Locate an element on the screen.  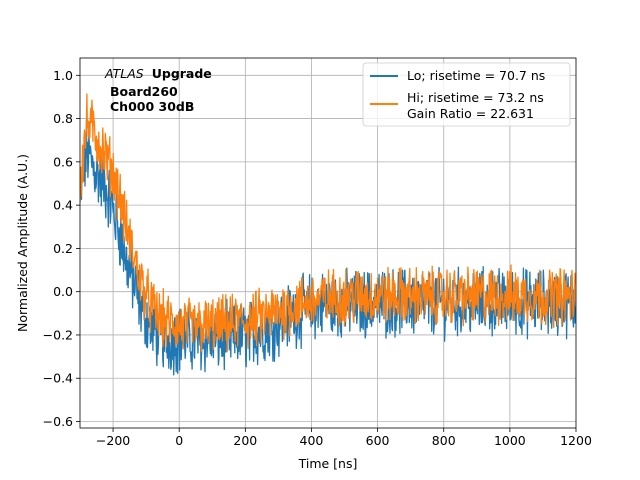
y-axis-label: Normalized Amplitude (A.U.) is located at coordinates (22, 243).